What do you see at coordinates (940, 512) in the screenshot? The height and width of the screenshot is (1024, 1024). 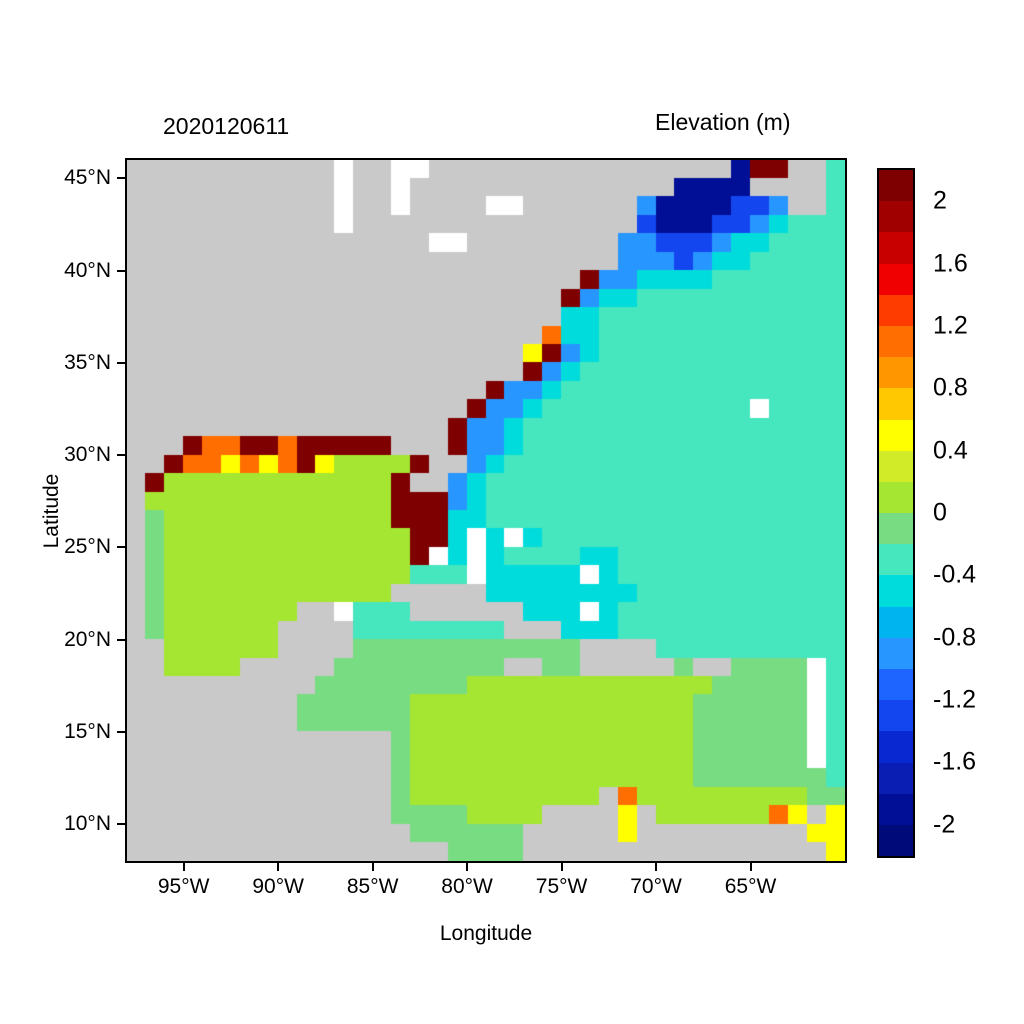 I see `colorbar-tick-label: 0` at bounding box center [940, 512].